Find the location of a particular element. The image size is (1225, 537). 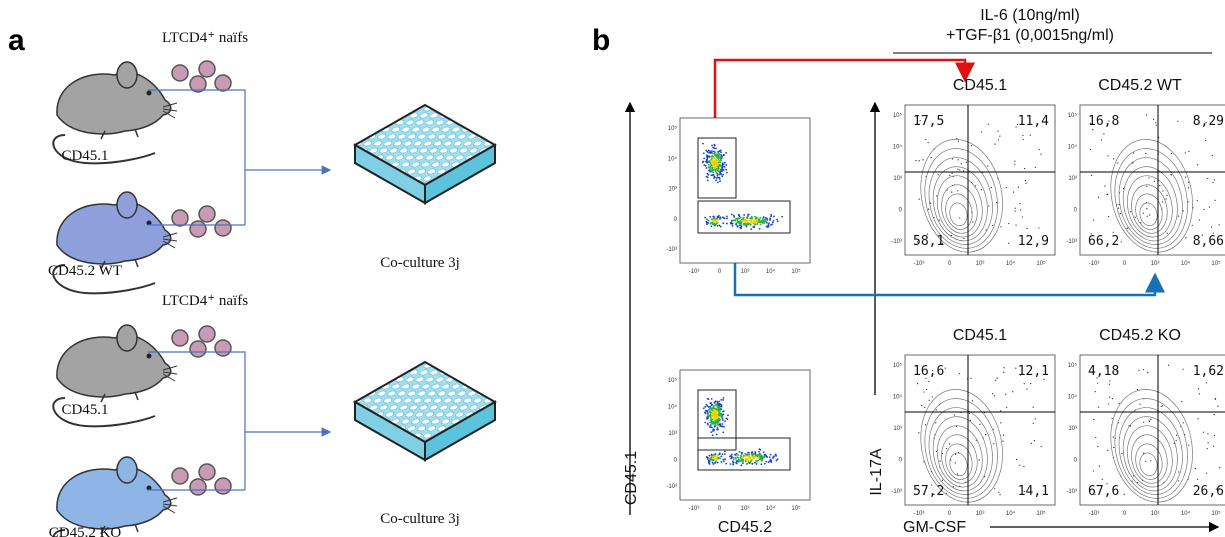

plate is located at coordinates (425, 154).